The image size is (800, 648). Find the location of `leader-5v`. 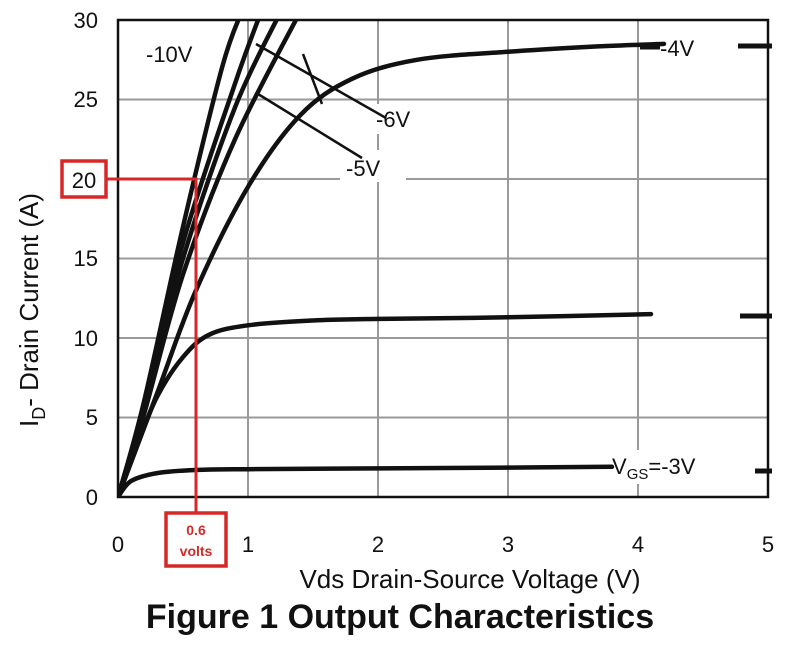

leader-5v is located at coordinates (310, 126).